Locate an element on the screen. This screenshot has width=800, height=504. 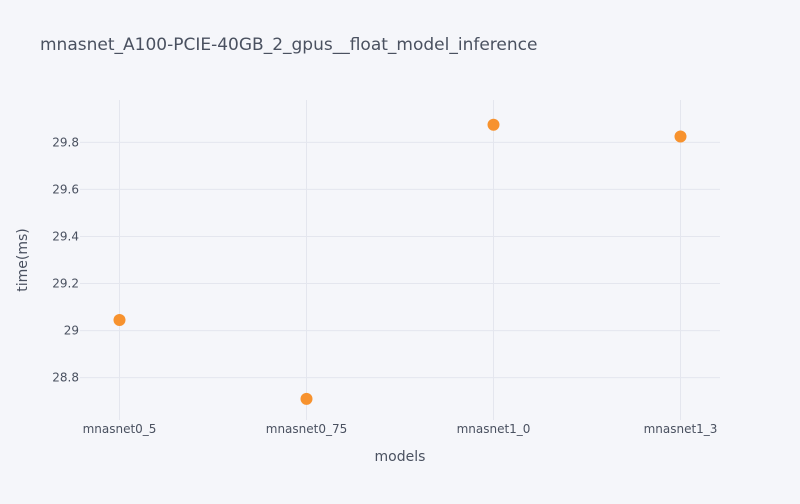
y-tick-label: 29 is located at coordinates (71, 331).